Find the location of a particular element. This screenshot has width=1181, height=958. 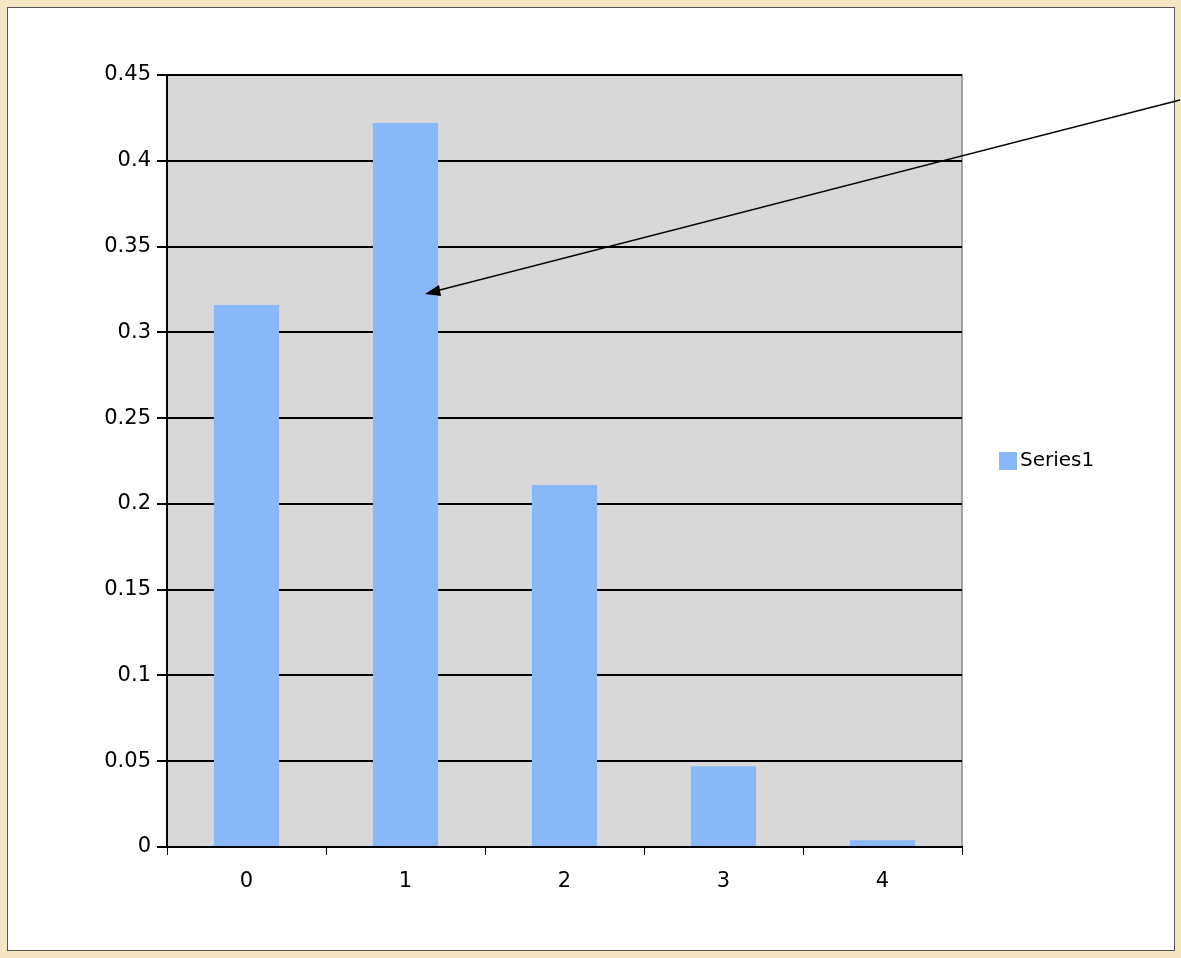

y-tick-label: 0.25 is located at coordinates (127, 416).